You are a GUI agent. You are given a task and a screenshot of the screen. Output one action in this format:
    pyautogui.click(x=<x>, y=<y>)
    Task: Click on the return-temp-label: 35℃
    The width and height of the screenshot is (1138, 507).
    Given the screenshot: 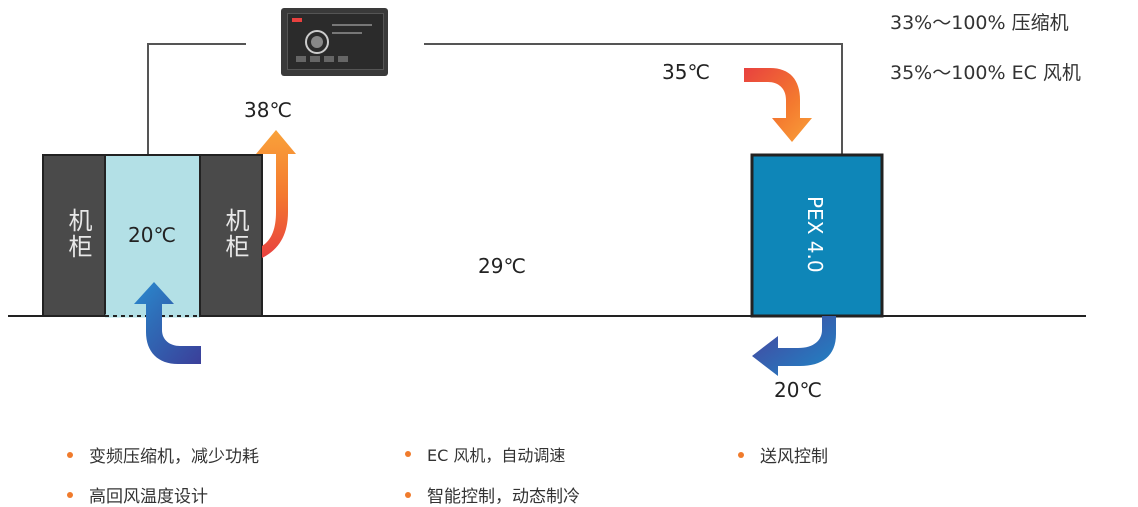 What is the action you would take?
    pyautogui.click(x=686, y=72)
    